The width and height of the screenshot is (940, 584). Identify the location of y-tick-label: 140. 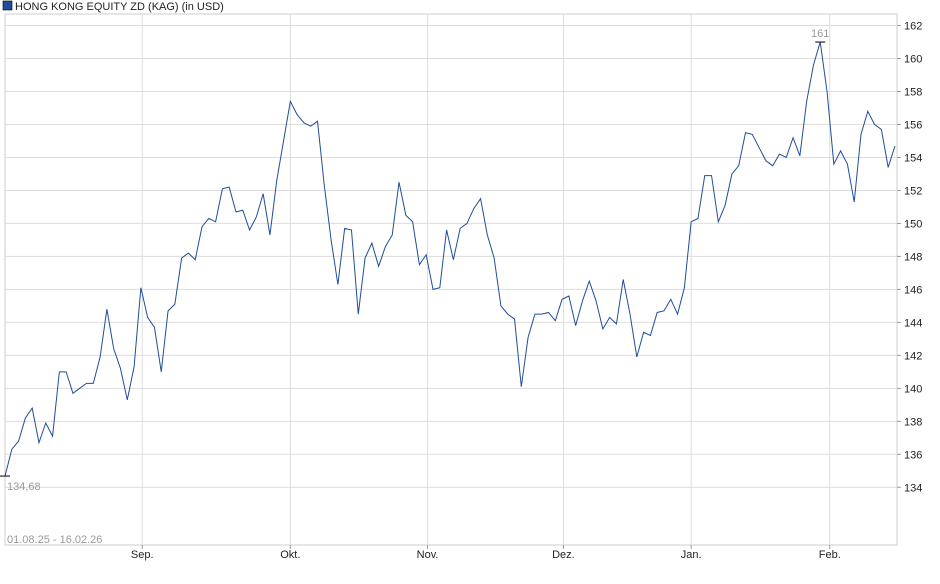
(913, 389).